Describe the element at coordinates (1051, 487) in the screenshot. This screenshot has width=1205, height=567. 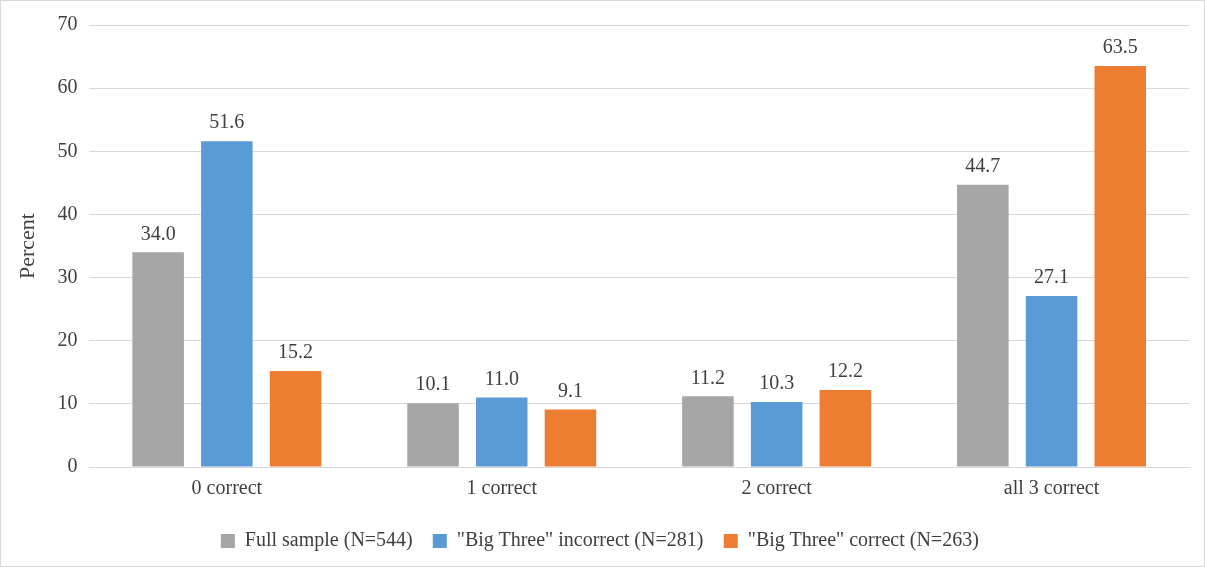
I see `x-tick-label: all 3 correct` at that location.